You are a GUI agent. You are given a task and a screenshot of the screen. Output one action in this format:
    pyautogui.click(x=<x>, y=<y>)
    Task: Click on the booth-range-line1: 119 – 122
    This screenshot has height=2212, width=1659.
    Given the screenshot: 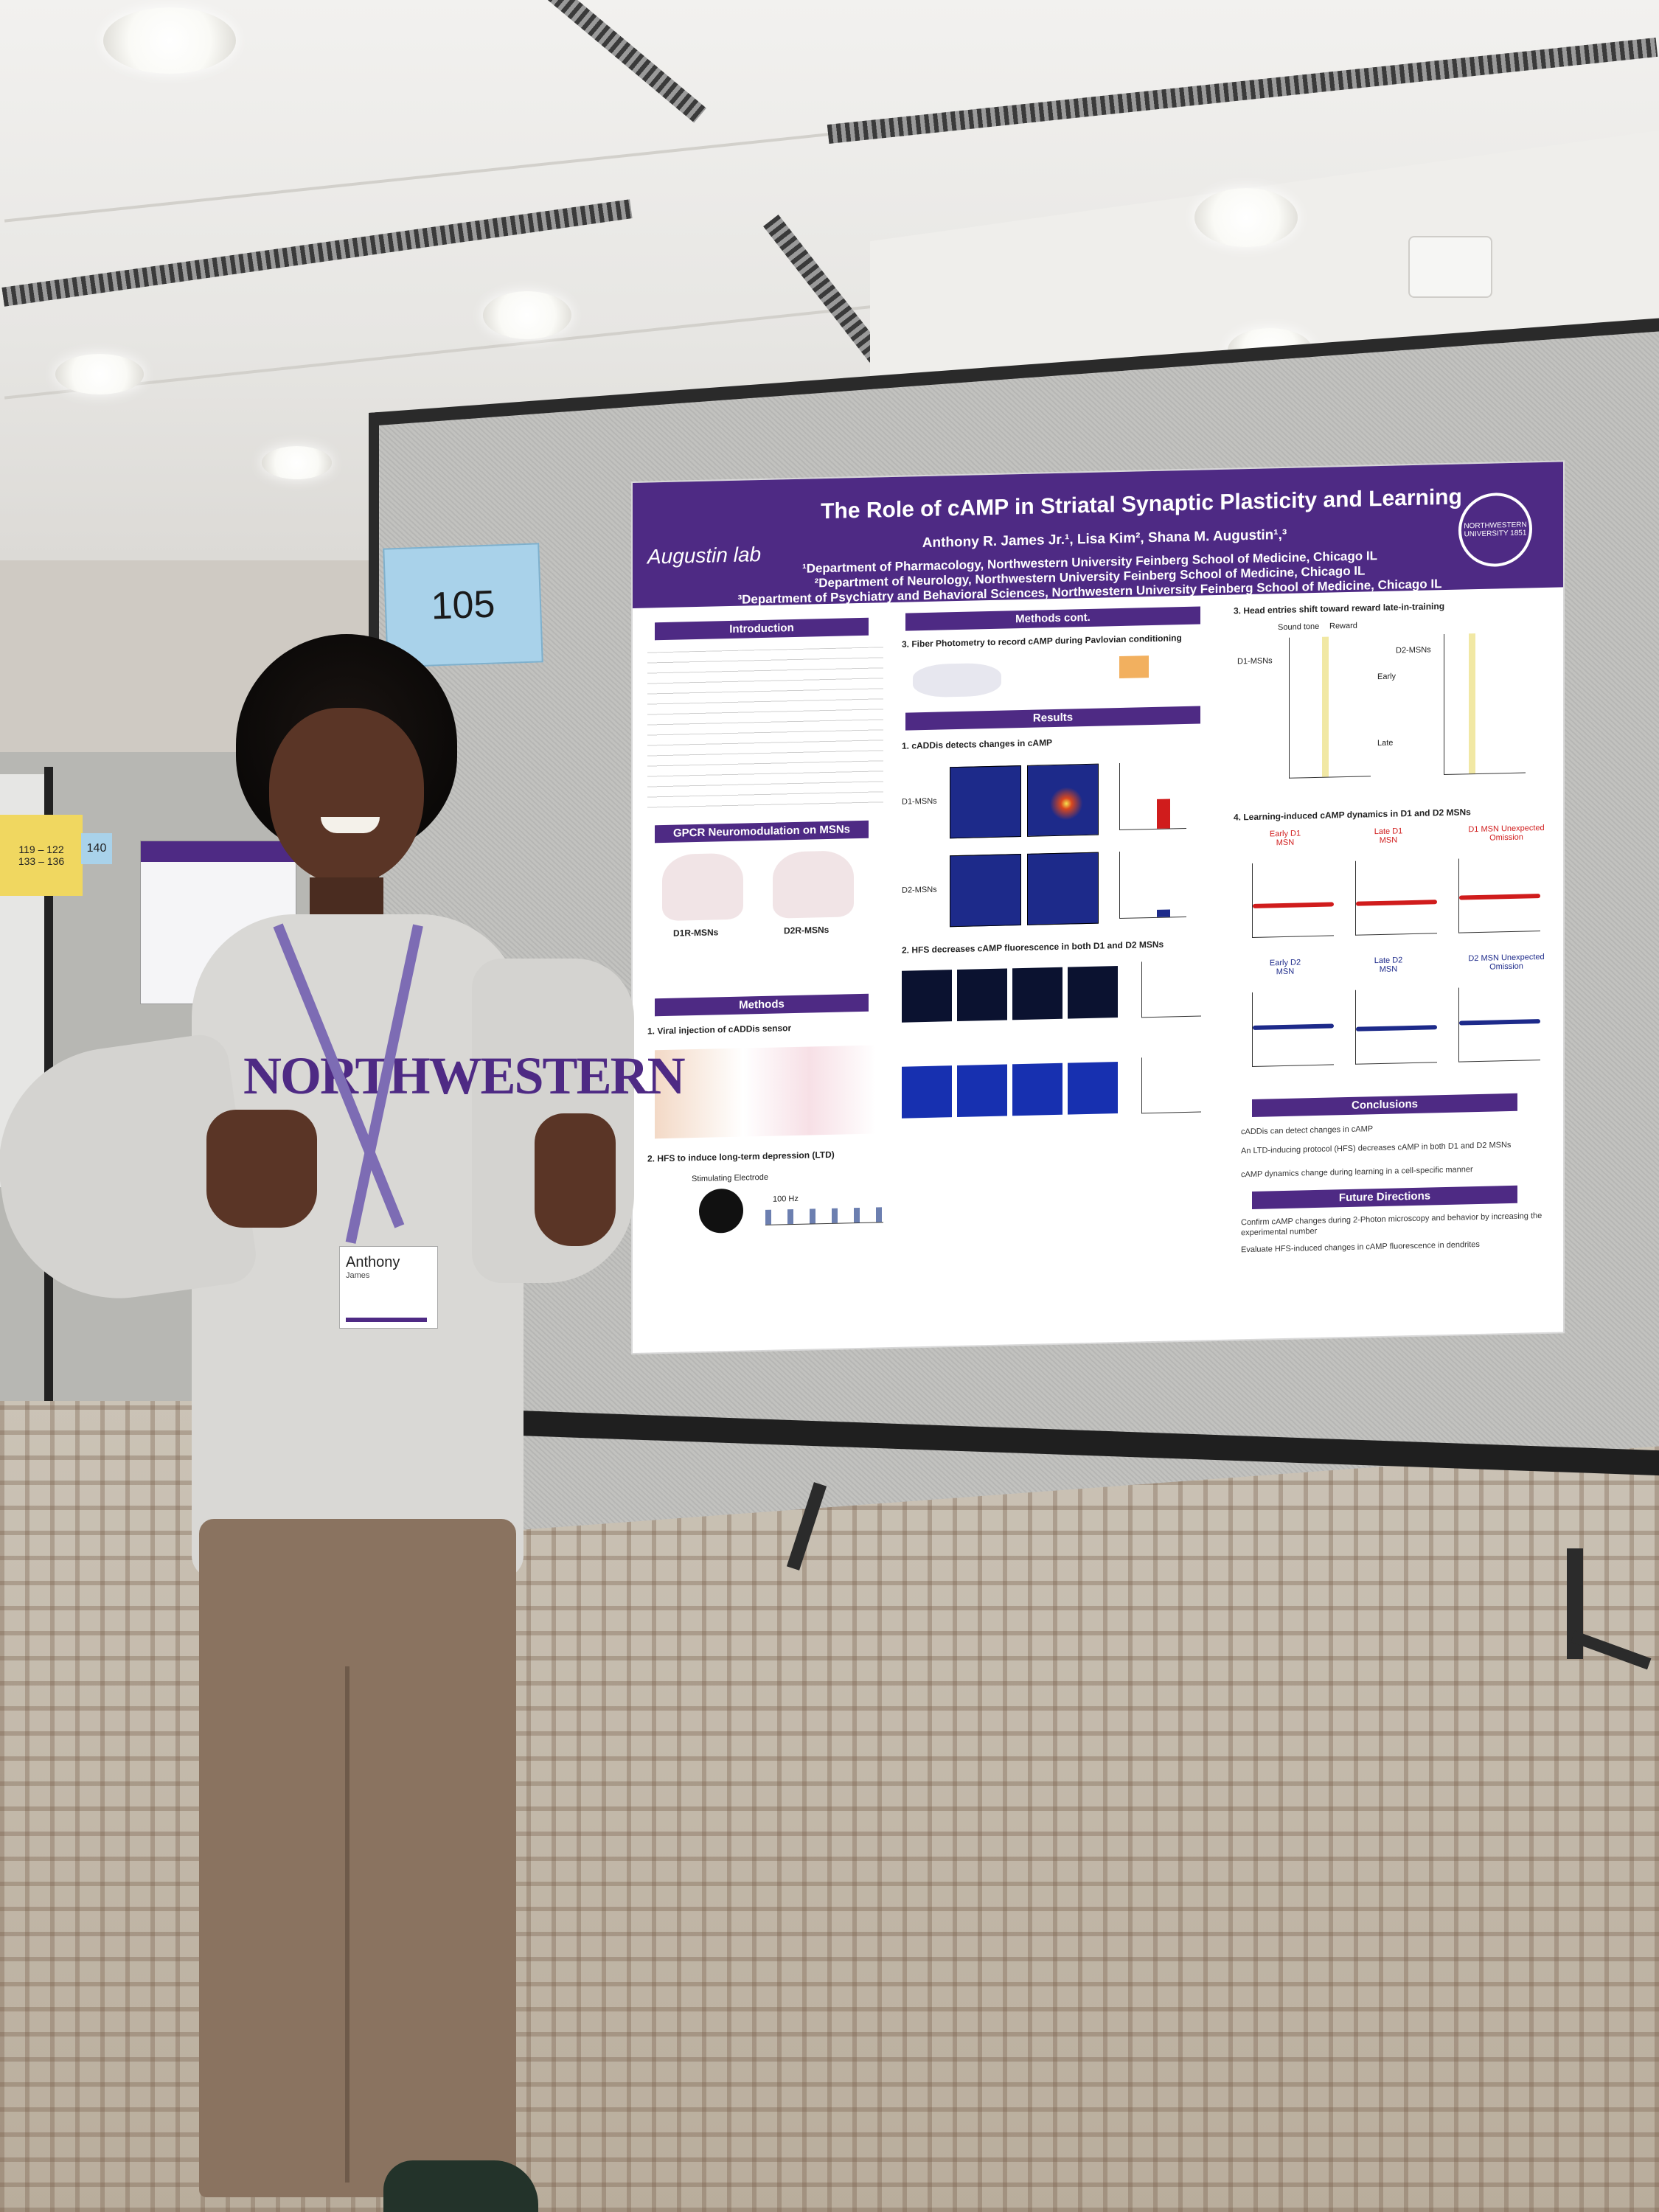 What is the action you would take?
    pyautogui.click(x=41, y=849)
    